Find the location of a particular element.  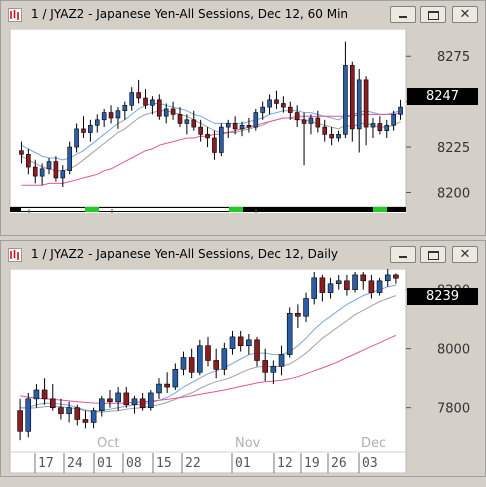

x-day-label: 03 is located at coordinates (370, 463).